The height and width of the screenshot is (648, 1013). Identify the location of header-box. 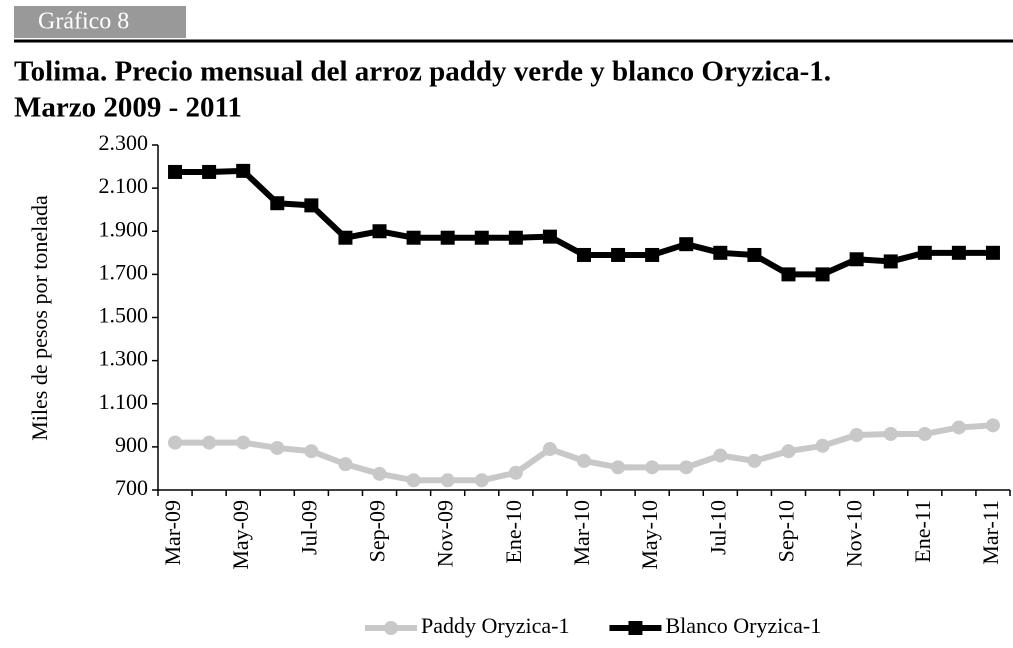
(100, 22).